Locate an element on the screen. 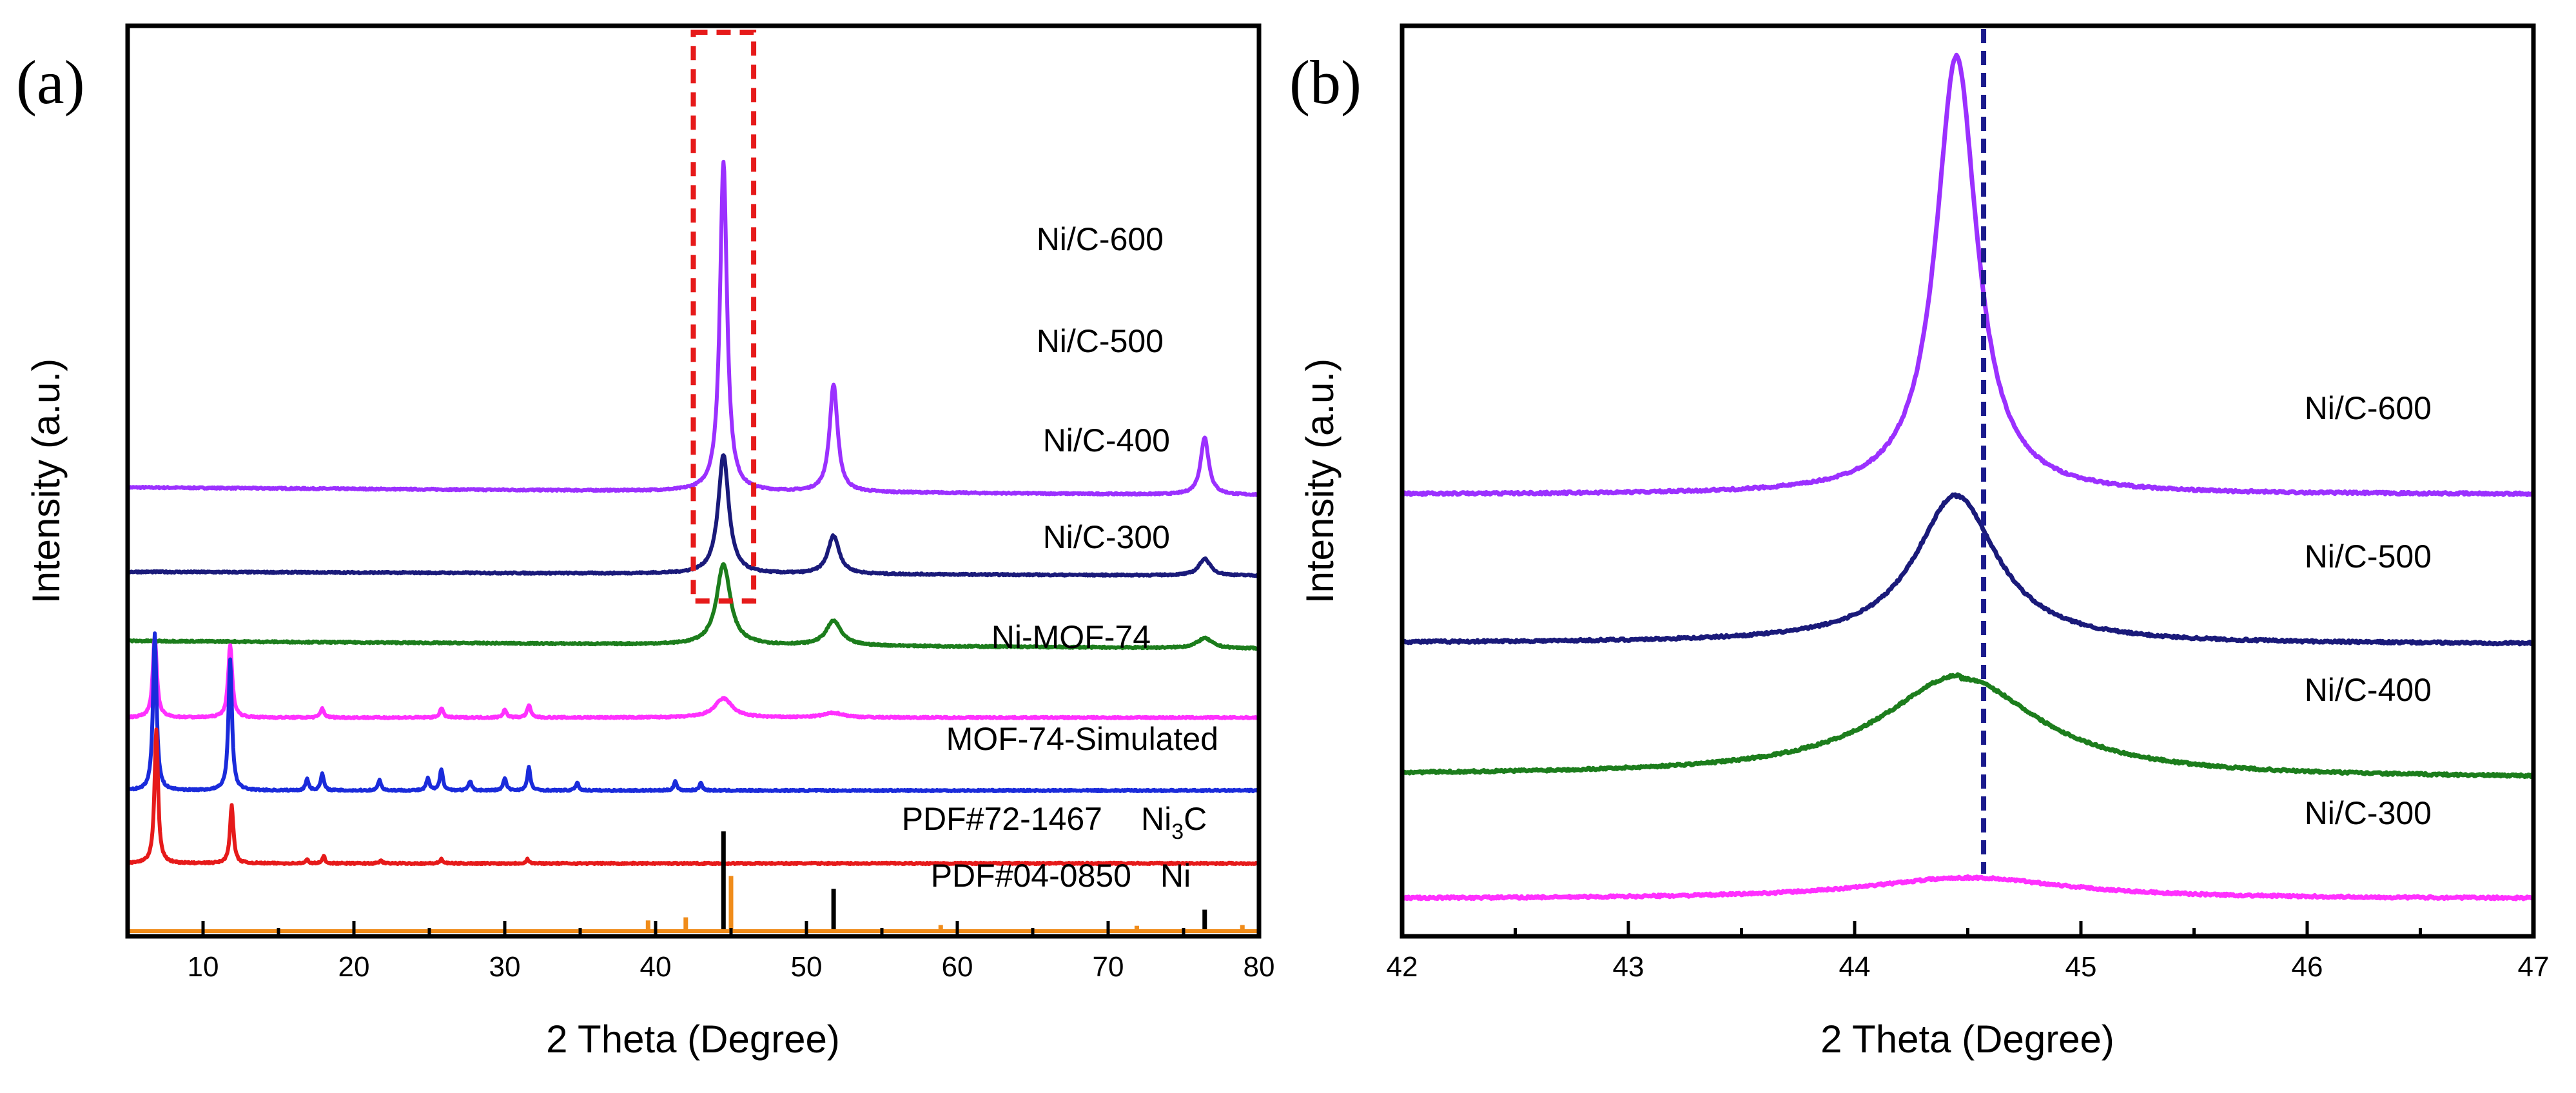  panel-a-x-axis-label: 2 Theta (Degree) is located at coordinates (693, 1039).